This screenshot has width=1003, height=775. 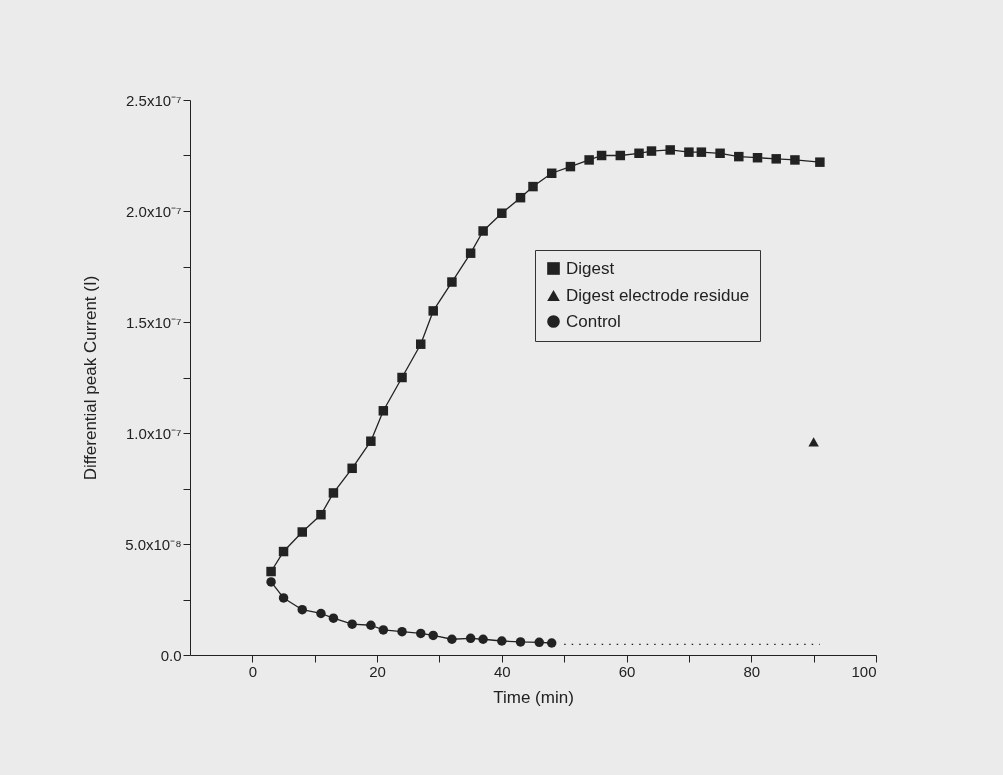 What do you see at coordinates (154, 433) in the screenshot?
I see `y-tick-label: 1.0x10⁻⁷` at bounding box center [154, 433].